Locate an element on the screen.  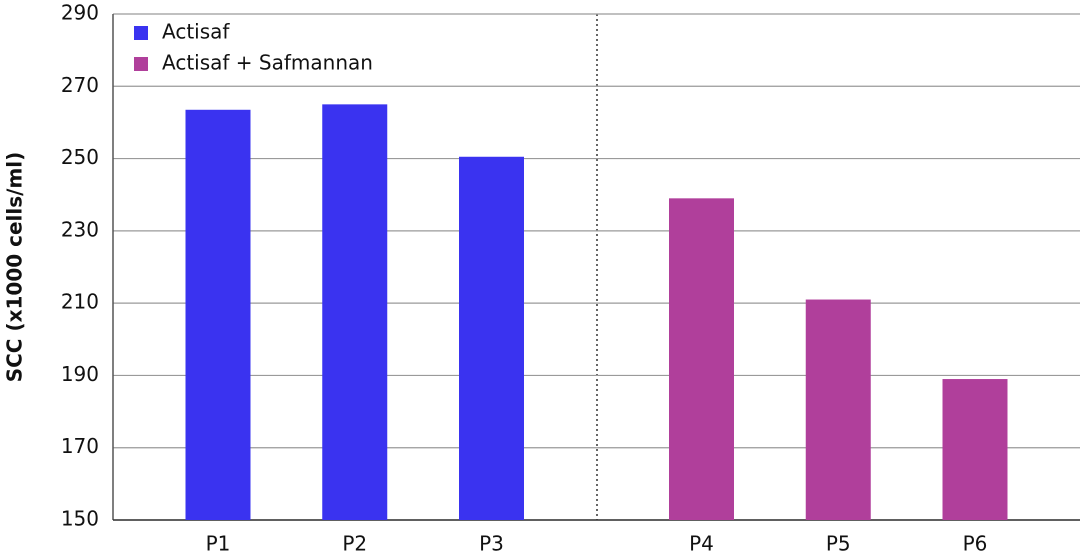
y-axis-label: SCC (x1000 cells/ml) is located at coordinates (15, 267).